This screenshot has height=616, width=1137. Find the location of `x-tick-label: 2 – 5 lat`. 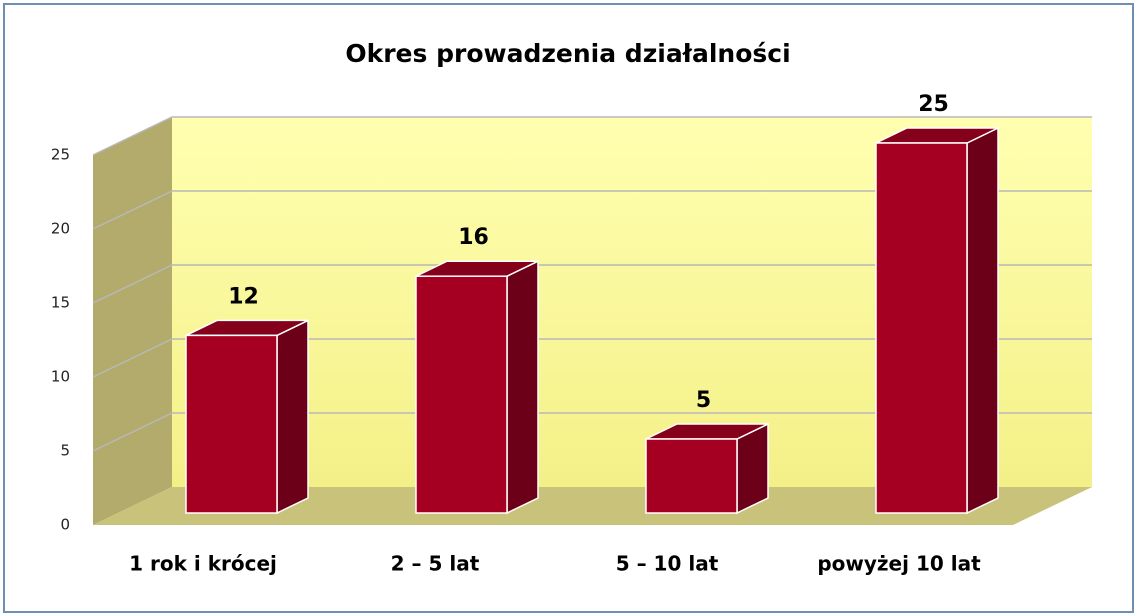

x-tick-label: 2 – 5 lat is located at coordinates (435, 564).